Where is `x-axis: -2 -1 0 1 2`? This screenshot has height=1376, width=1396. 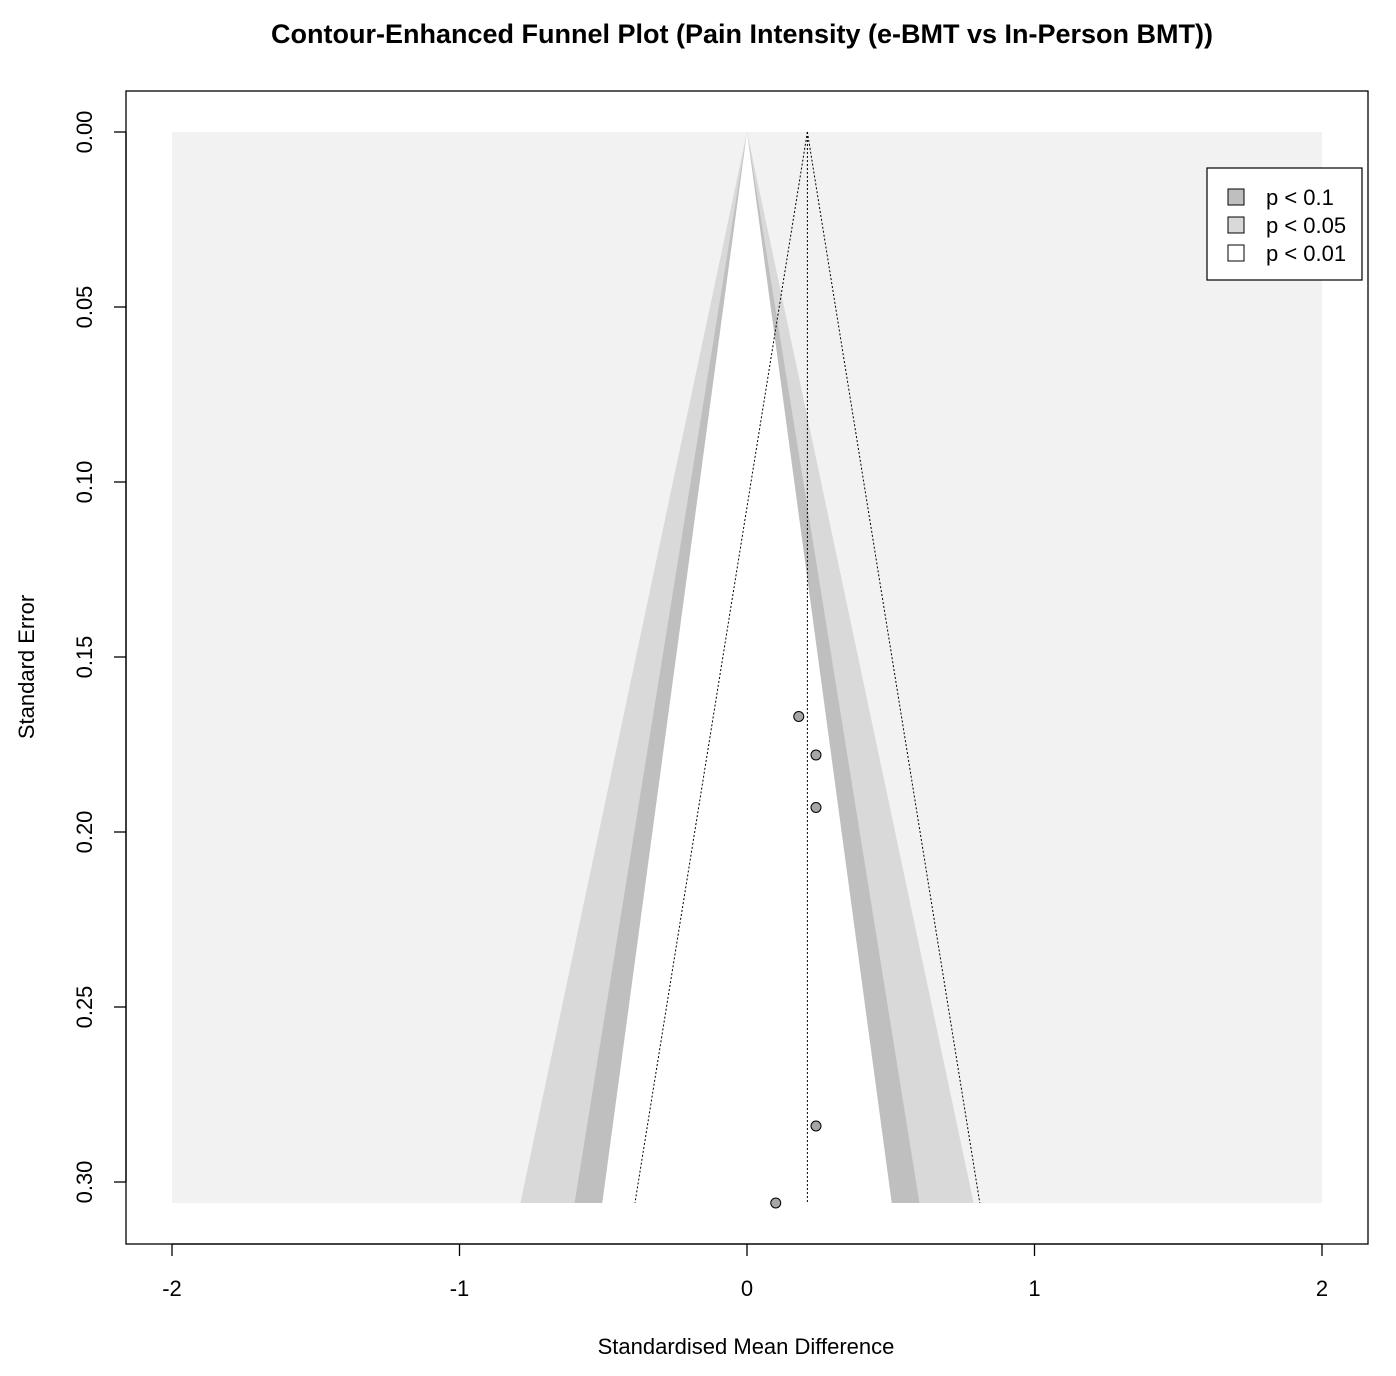
x-axis: -2 -1 0 1 2 is located at coordinates (745, 1272).